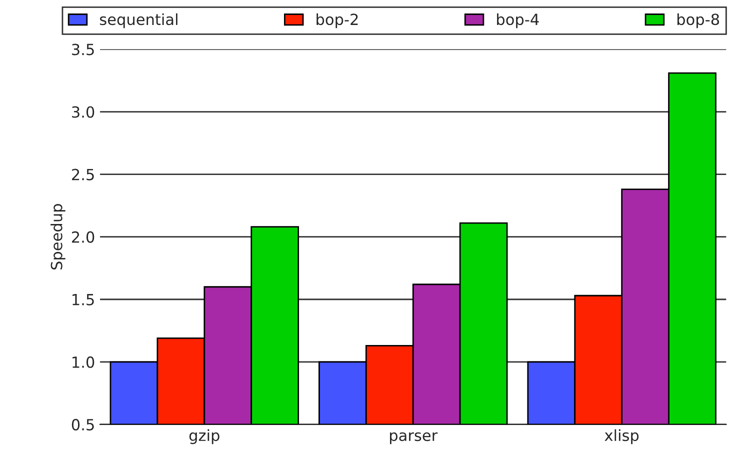 The height and width of the screenshot is (469, 741). What do you see at coordinates (58, 237) in the screenshot?
I see `y-axis-title: Speedup` at bounding box center [58, 237].